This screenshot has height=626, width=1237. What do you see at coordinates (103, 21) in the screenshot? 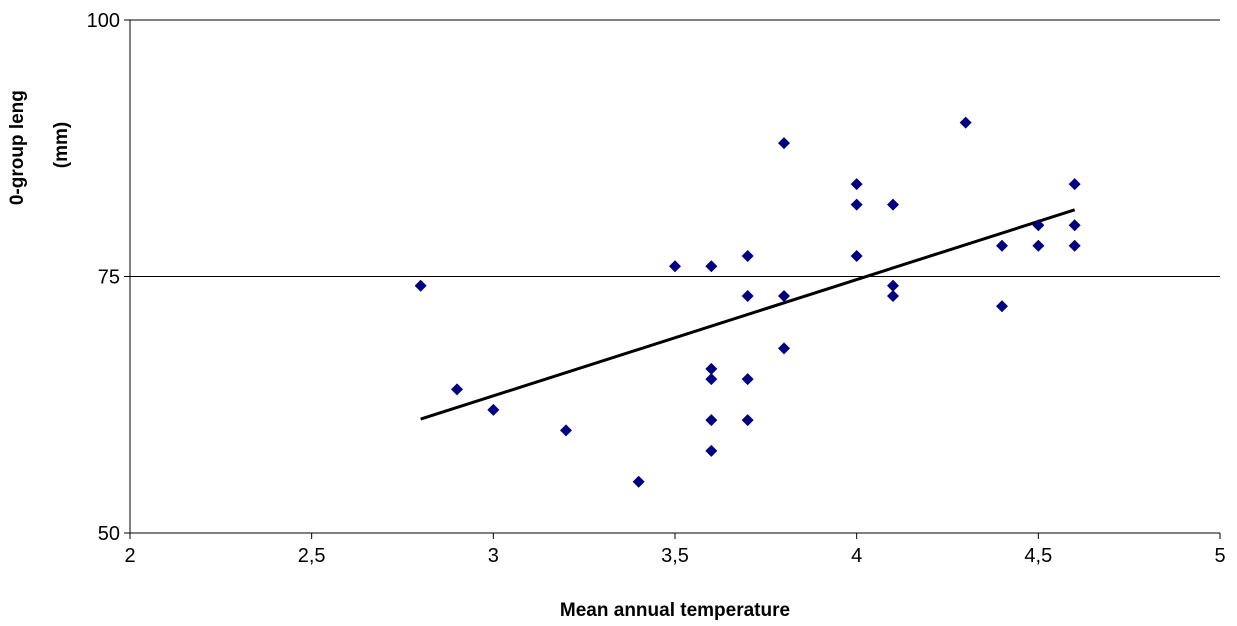
I see `y-tick-label: 100` at bounding box center [103, 21].